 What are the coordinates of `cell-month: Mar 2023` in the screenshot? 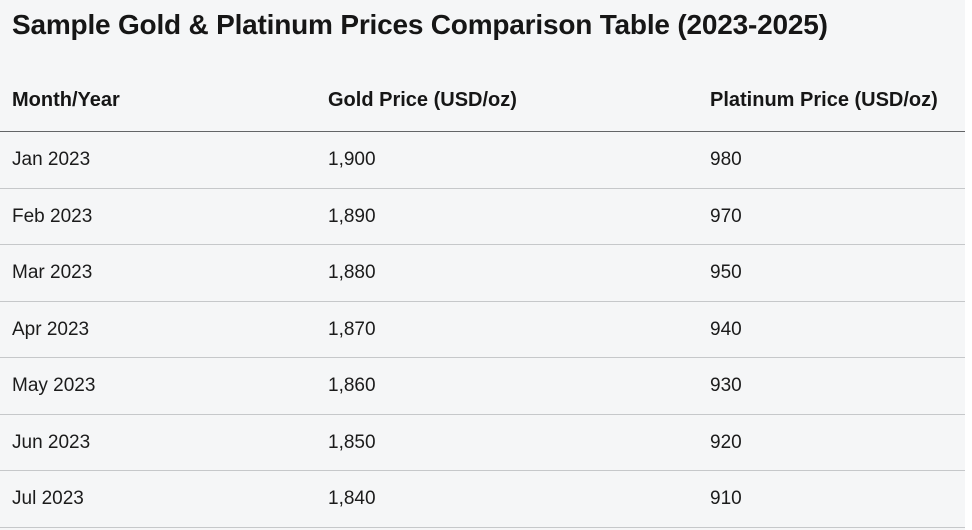 It's located at (164, 273).